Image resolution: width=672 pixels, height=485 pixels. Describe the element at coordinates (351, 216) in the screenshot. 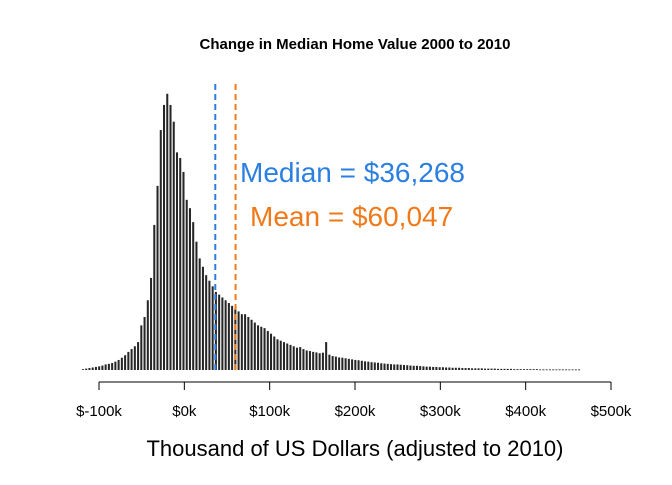

I see `mean-label: Mean = $60,047` at that location.